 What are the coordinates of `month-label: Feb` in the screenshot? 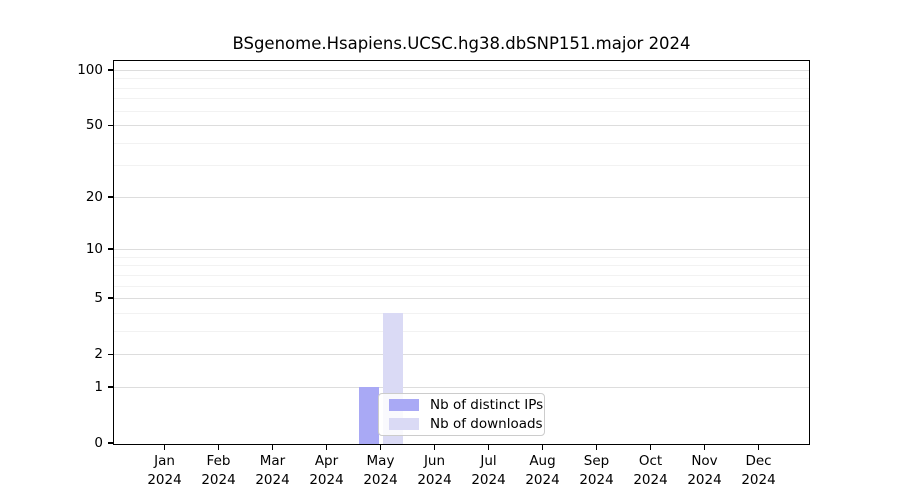 It's located at (218, 461).